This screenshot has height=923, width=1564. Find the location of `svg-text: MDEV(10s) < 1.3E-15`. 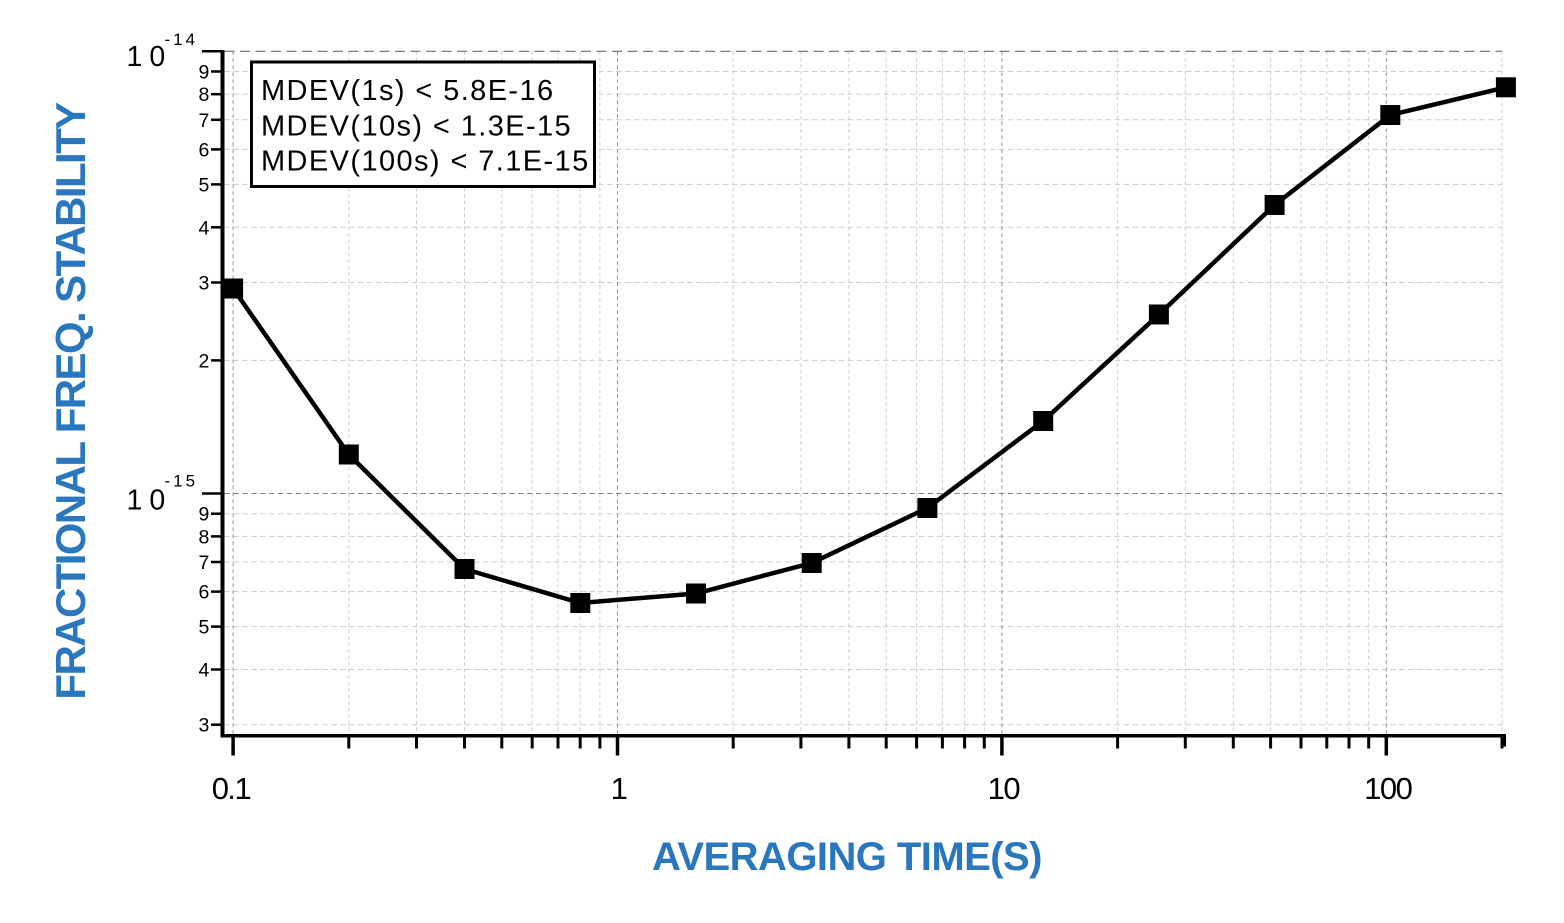

svg-text: MDEV(10s) < 1.3E-15 is located at coordinates (416, 126).